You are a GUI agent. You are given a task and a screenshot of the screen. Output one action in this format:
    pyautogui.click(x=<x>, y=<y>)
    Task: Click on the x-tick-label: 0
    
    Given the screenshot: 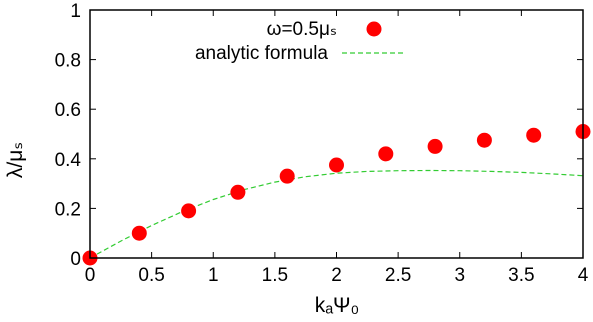 What is the action you would take?
    pyautogui.click(x=90, y=275)
    